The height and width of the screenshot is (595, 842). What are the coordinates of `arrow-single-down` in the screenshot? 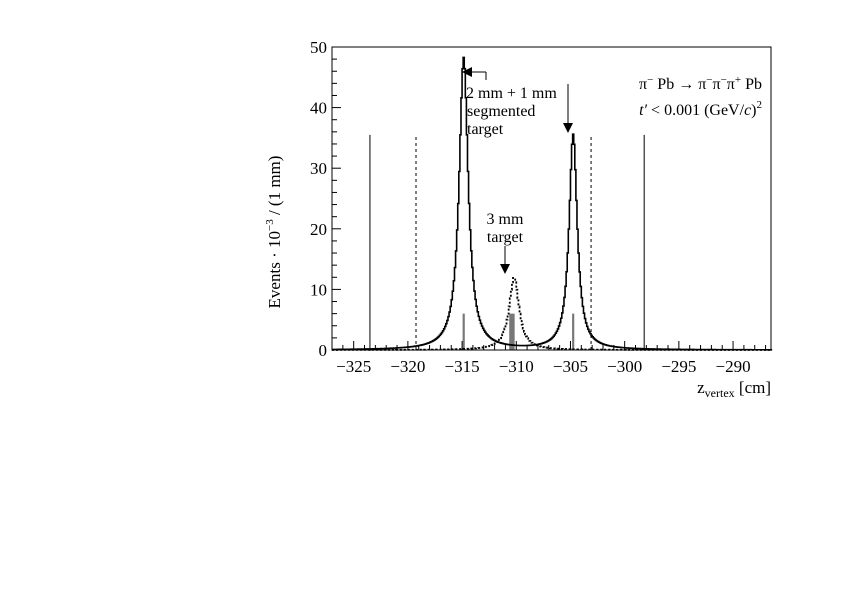 It's located at (505, 260).